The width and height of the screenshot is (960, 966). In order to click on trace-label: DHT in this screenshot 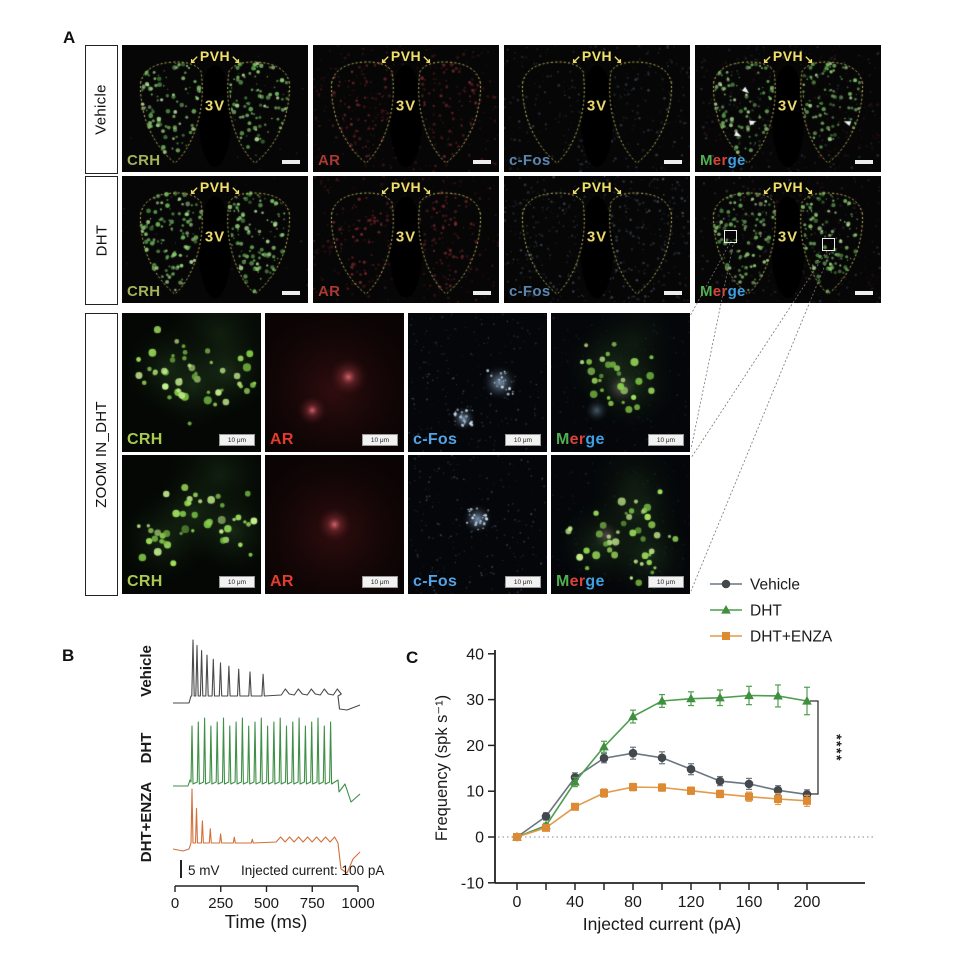, I will do `click(146, 748)`.